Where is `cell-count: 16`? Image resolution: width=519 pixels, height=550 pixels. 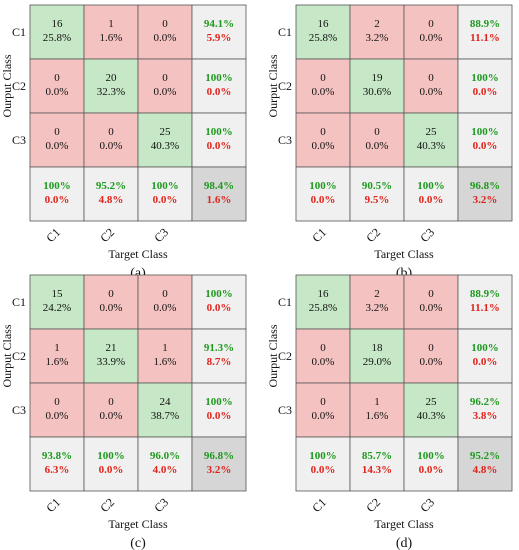
cell-count: 16 is located at coordinates (324, 294).